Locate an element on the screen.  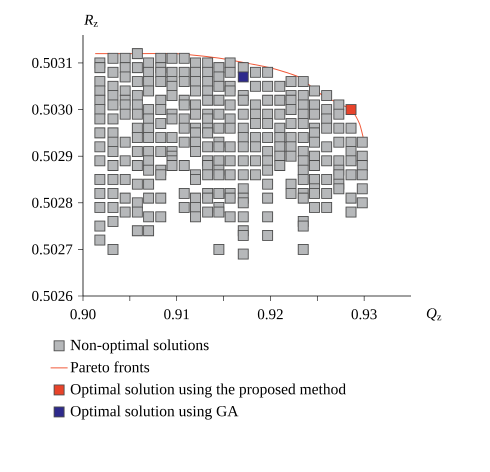
y-tick-label: 0.5031 is located at coordinates (52, 63).